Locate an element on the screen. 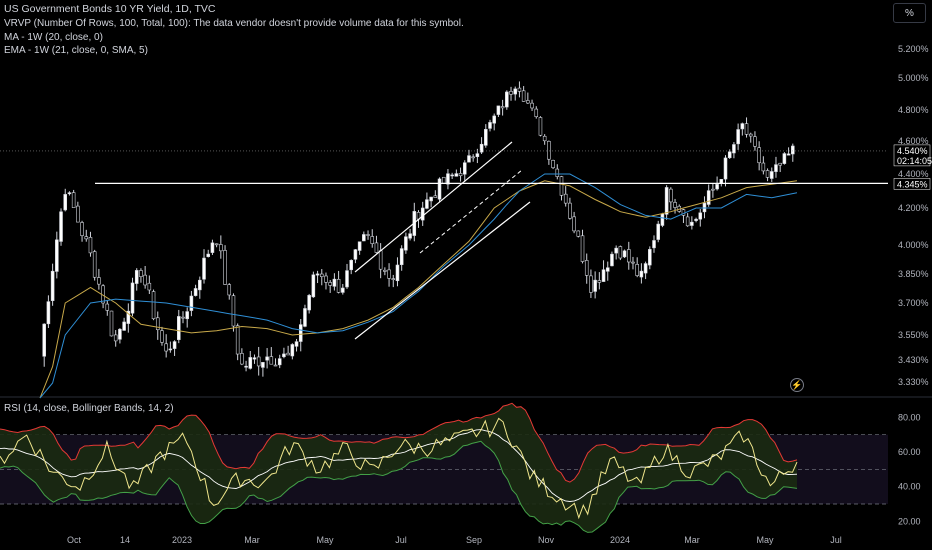  time-tick-label: 2024 is located at coordinates (620, 540).